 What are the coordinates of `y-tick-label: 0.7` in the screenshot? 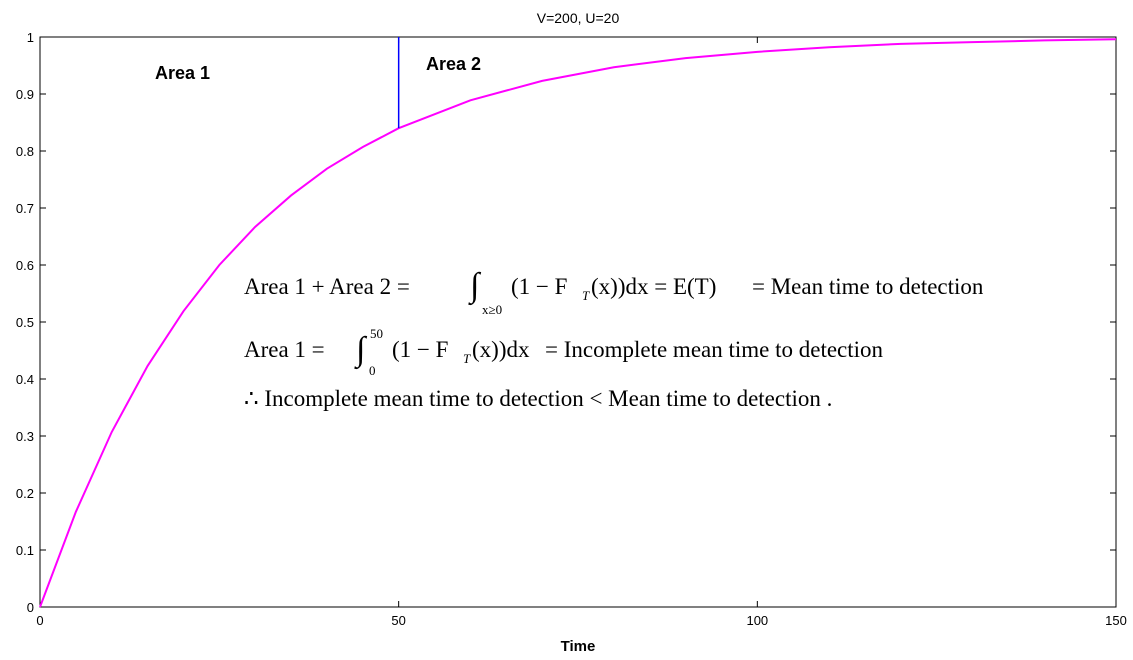 It's located at (25, 208).